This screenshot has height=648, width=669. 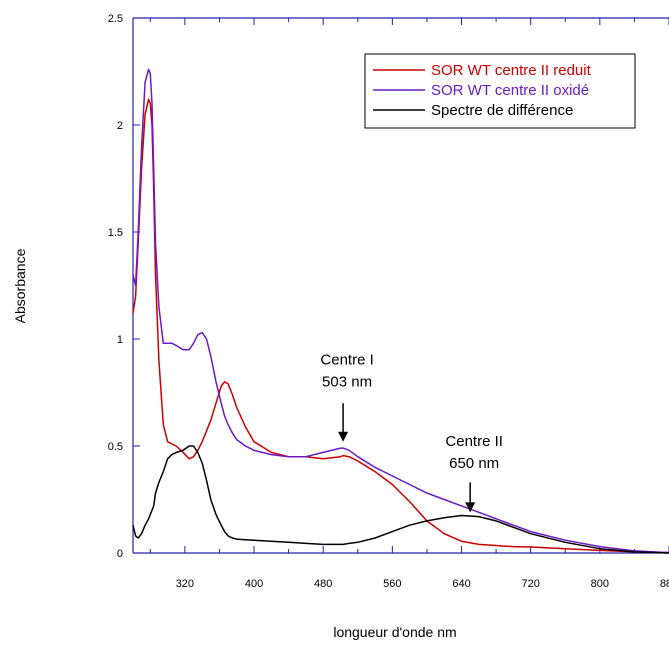 I want to click on x-tick-label: 720, so click(x=530, y=584).